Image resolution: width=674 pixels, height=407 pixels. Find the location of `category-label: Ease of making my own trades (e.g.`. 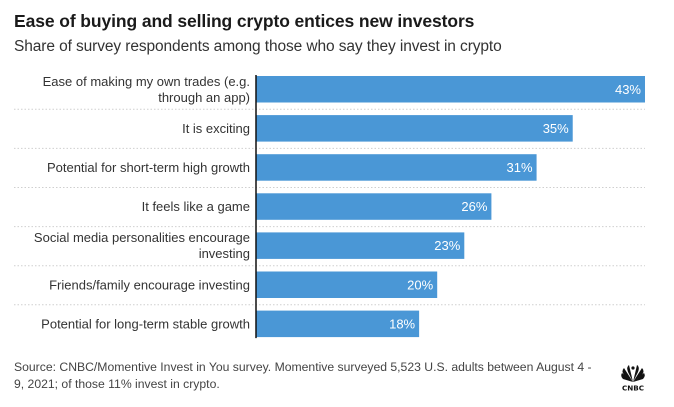

category-label: Ease of making my own trades (e.g. is located at coordinates (146, 81).